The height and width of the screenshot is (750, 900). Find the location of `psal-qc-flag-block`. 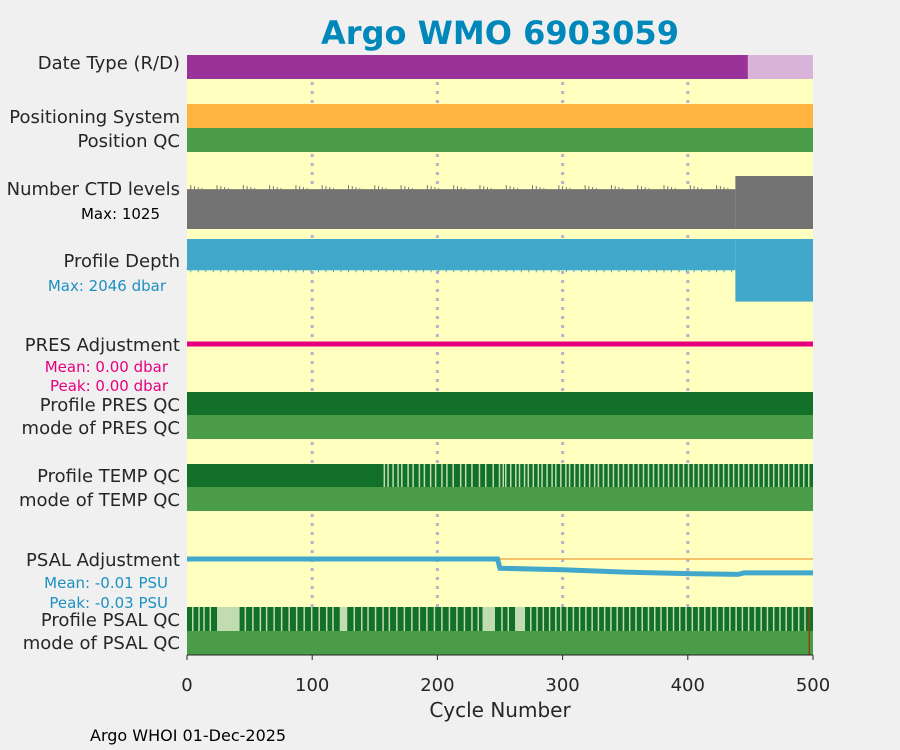

psal-qc-flag-block is located at coordinates (343, 619).